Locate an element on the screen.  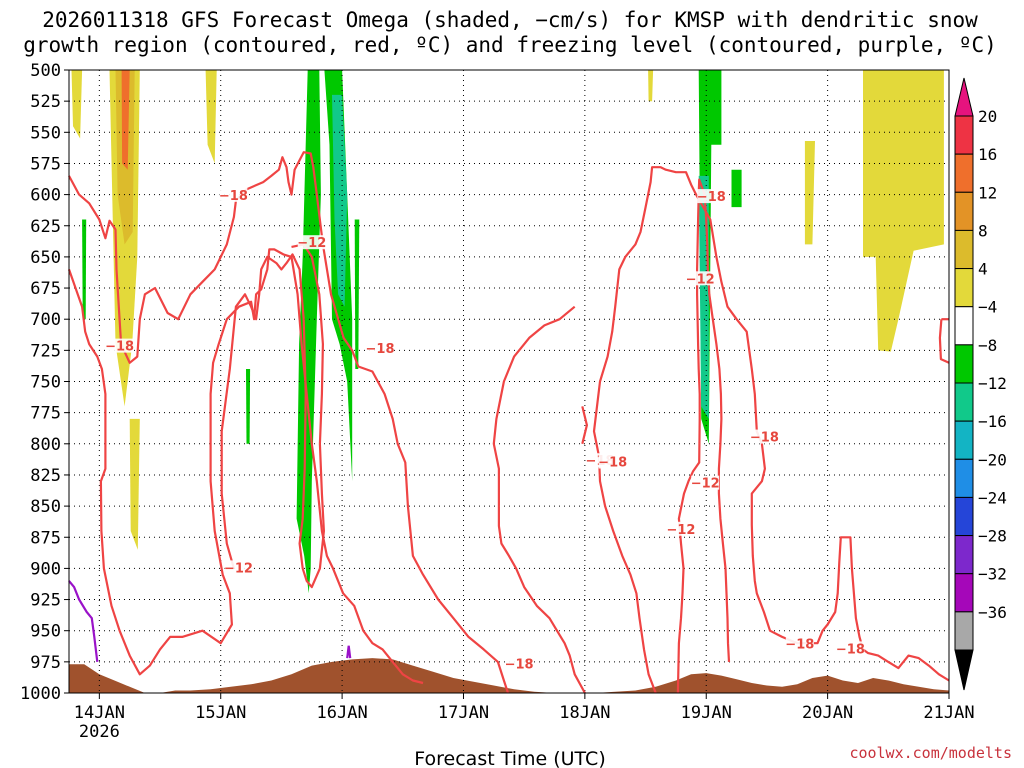
x-tick-label: 18JAN is located at coordinates (584, 713).